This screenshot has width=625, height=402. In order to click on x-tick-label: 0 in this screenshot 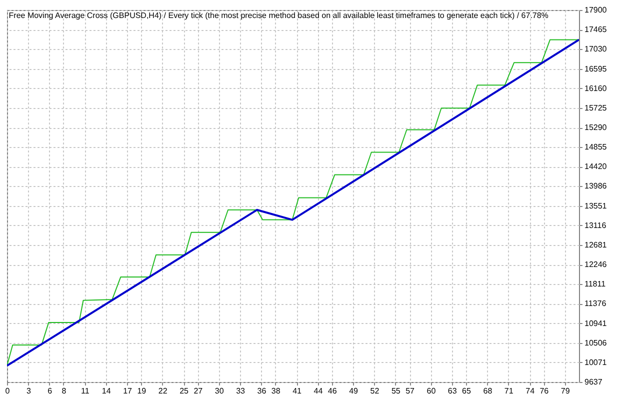, I will do `click(7, 391)`.